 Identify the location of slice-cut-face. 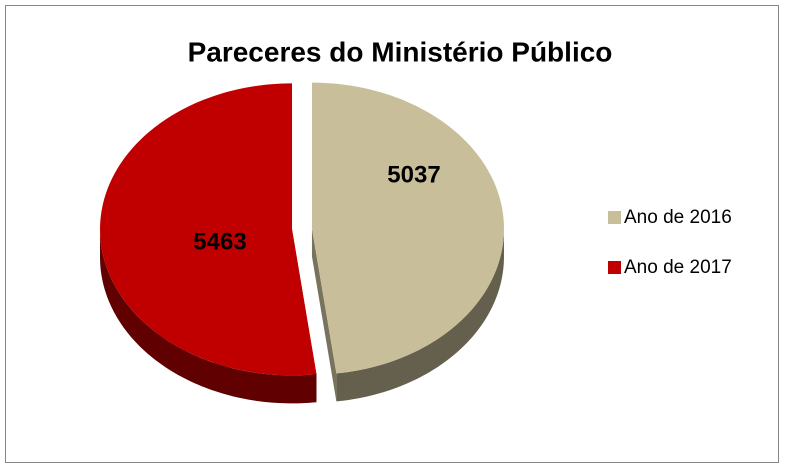
(324, 315).